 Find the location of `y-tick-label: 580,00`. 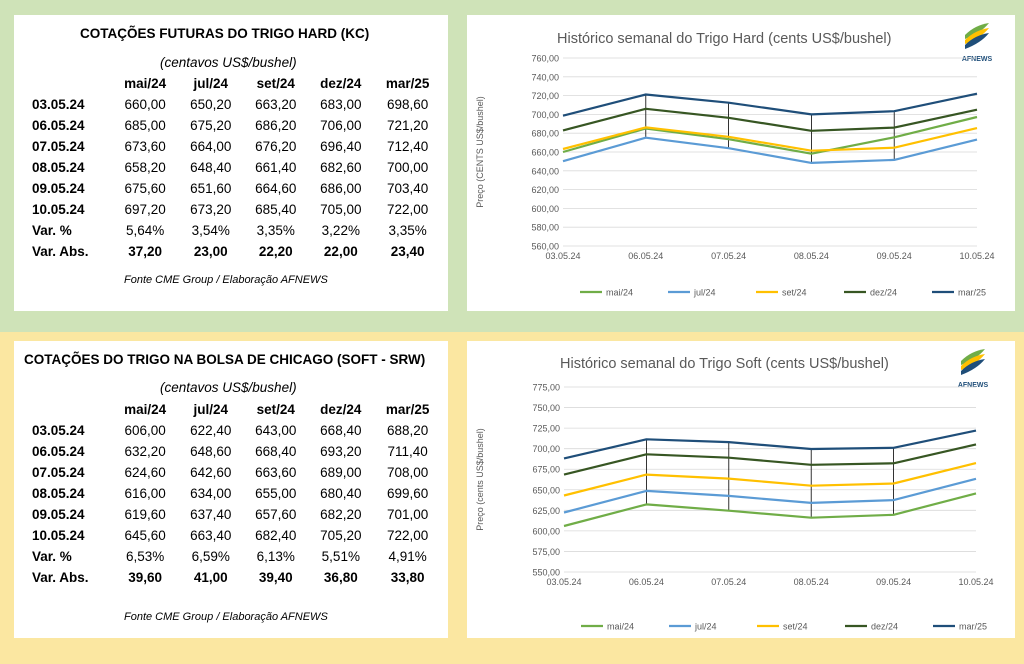

y-tick-label: 580,00 is located at coordinates (545, 228).